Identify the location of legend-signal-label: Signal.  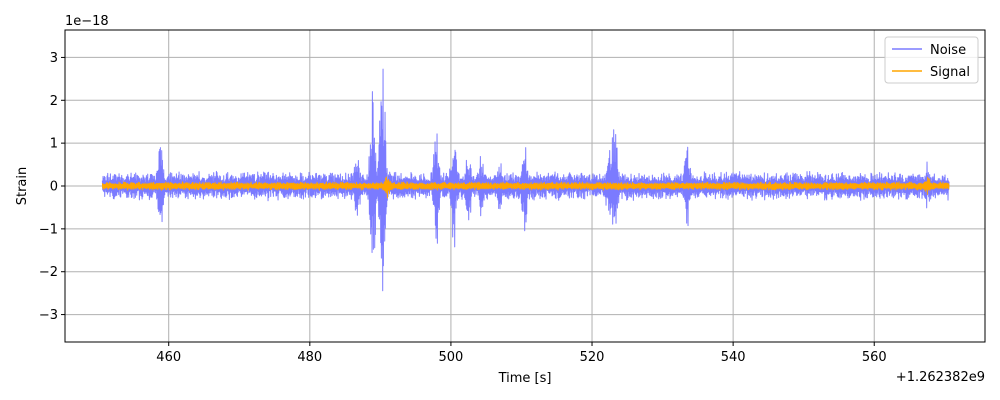
(950, 72).